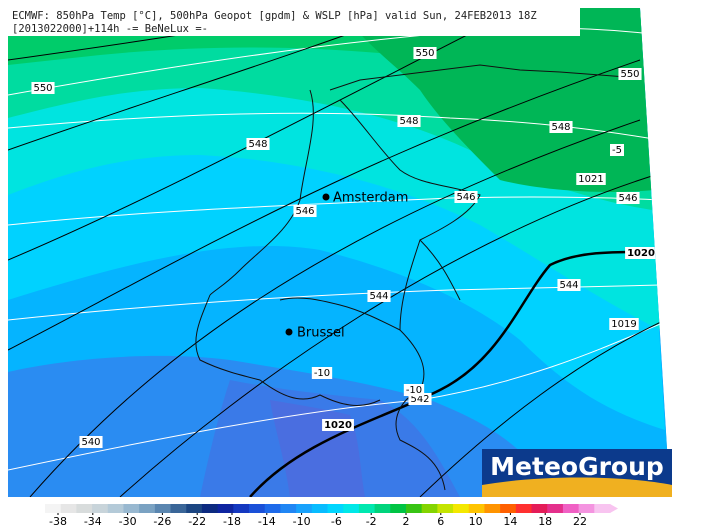 Image resolution: width=725 pixels, height=529 pixels. I want to click on contour-label: 548, so click(409, 121).